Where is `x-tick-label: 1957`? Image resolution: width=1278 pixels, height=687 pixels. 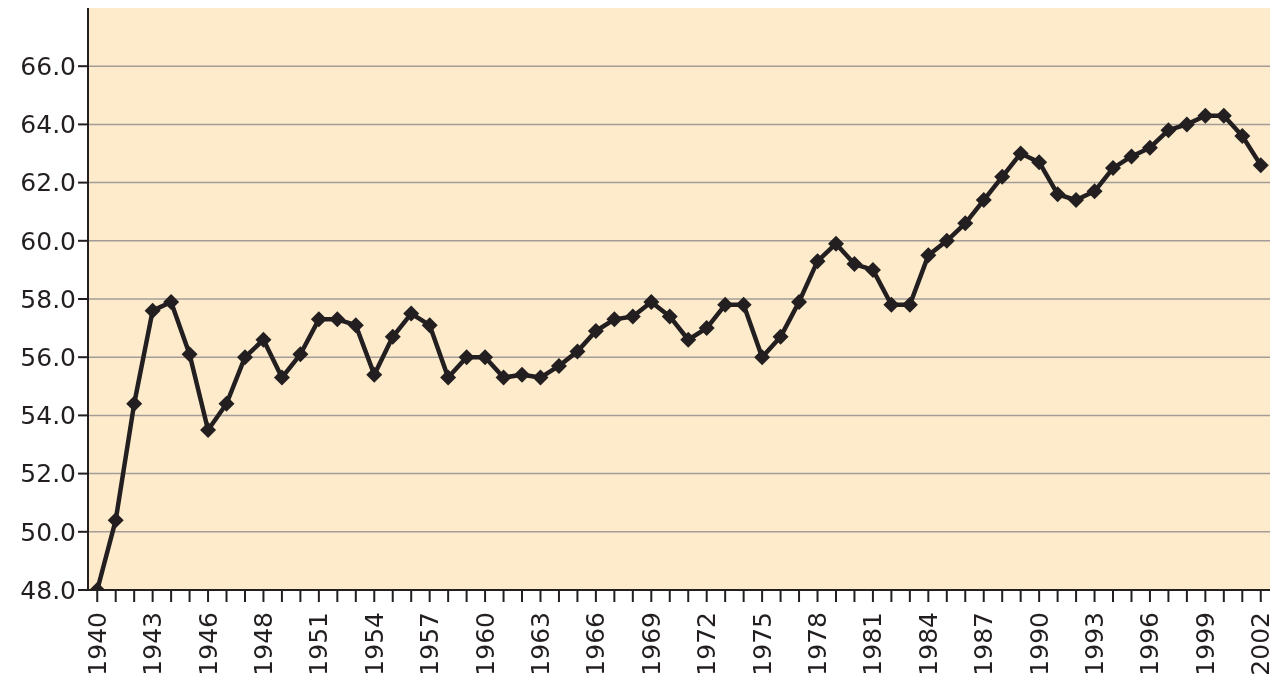
x-tick-label: 1957 is located at coordinates (430, 644).